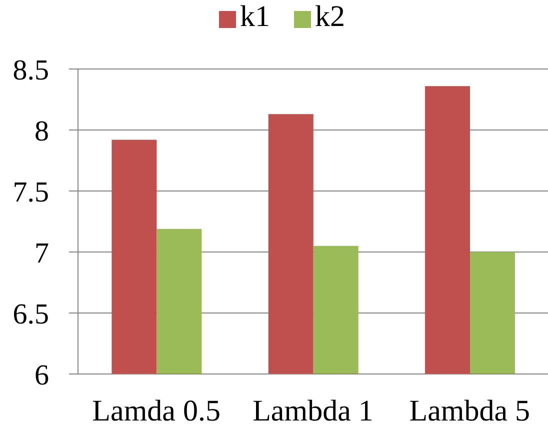 Image resolution: width=548 pixels, height=428 pixels. I want to click on y-tick-label: 8, so click(41, 131).